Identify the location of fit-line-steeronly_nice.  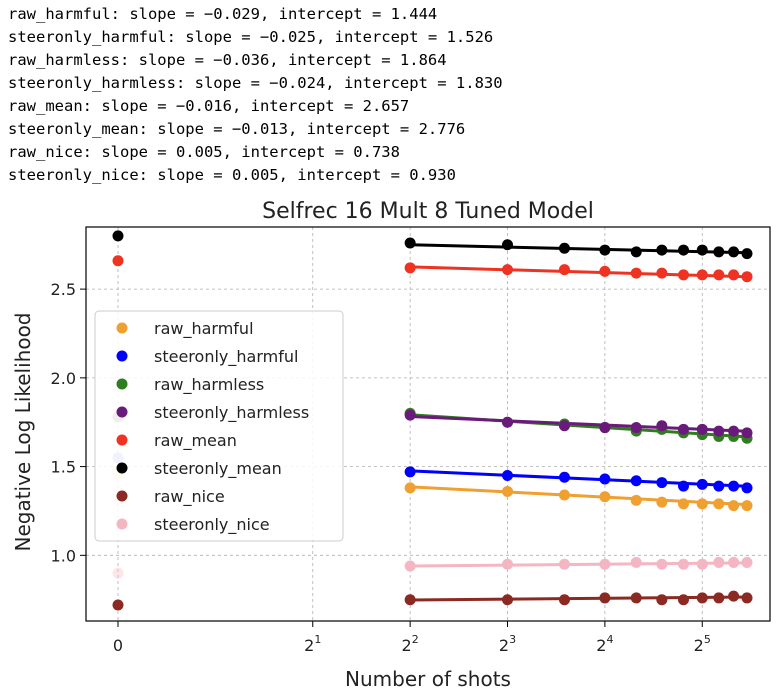
(579, 564).